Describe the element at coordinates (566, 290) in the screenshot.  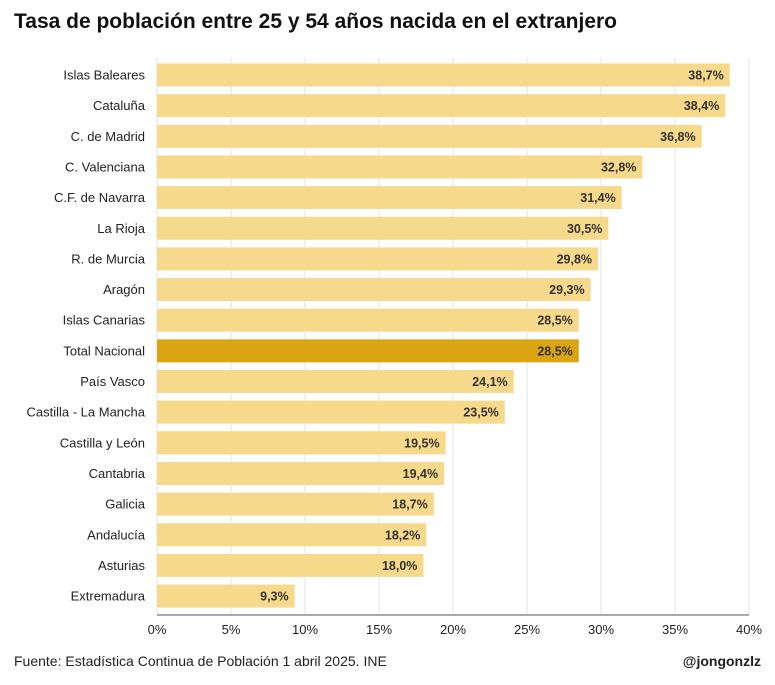
I see `value-label: 29,3%` at that location.